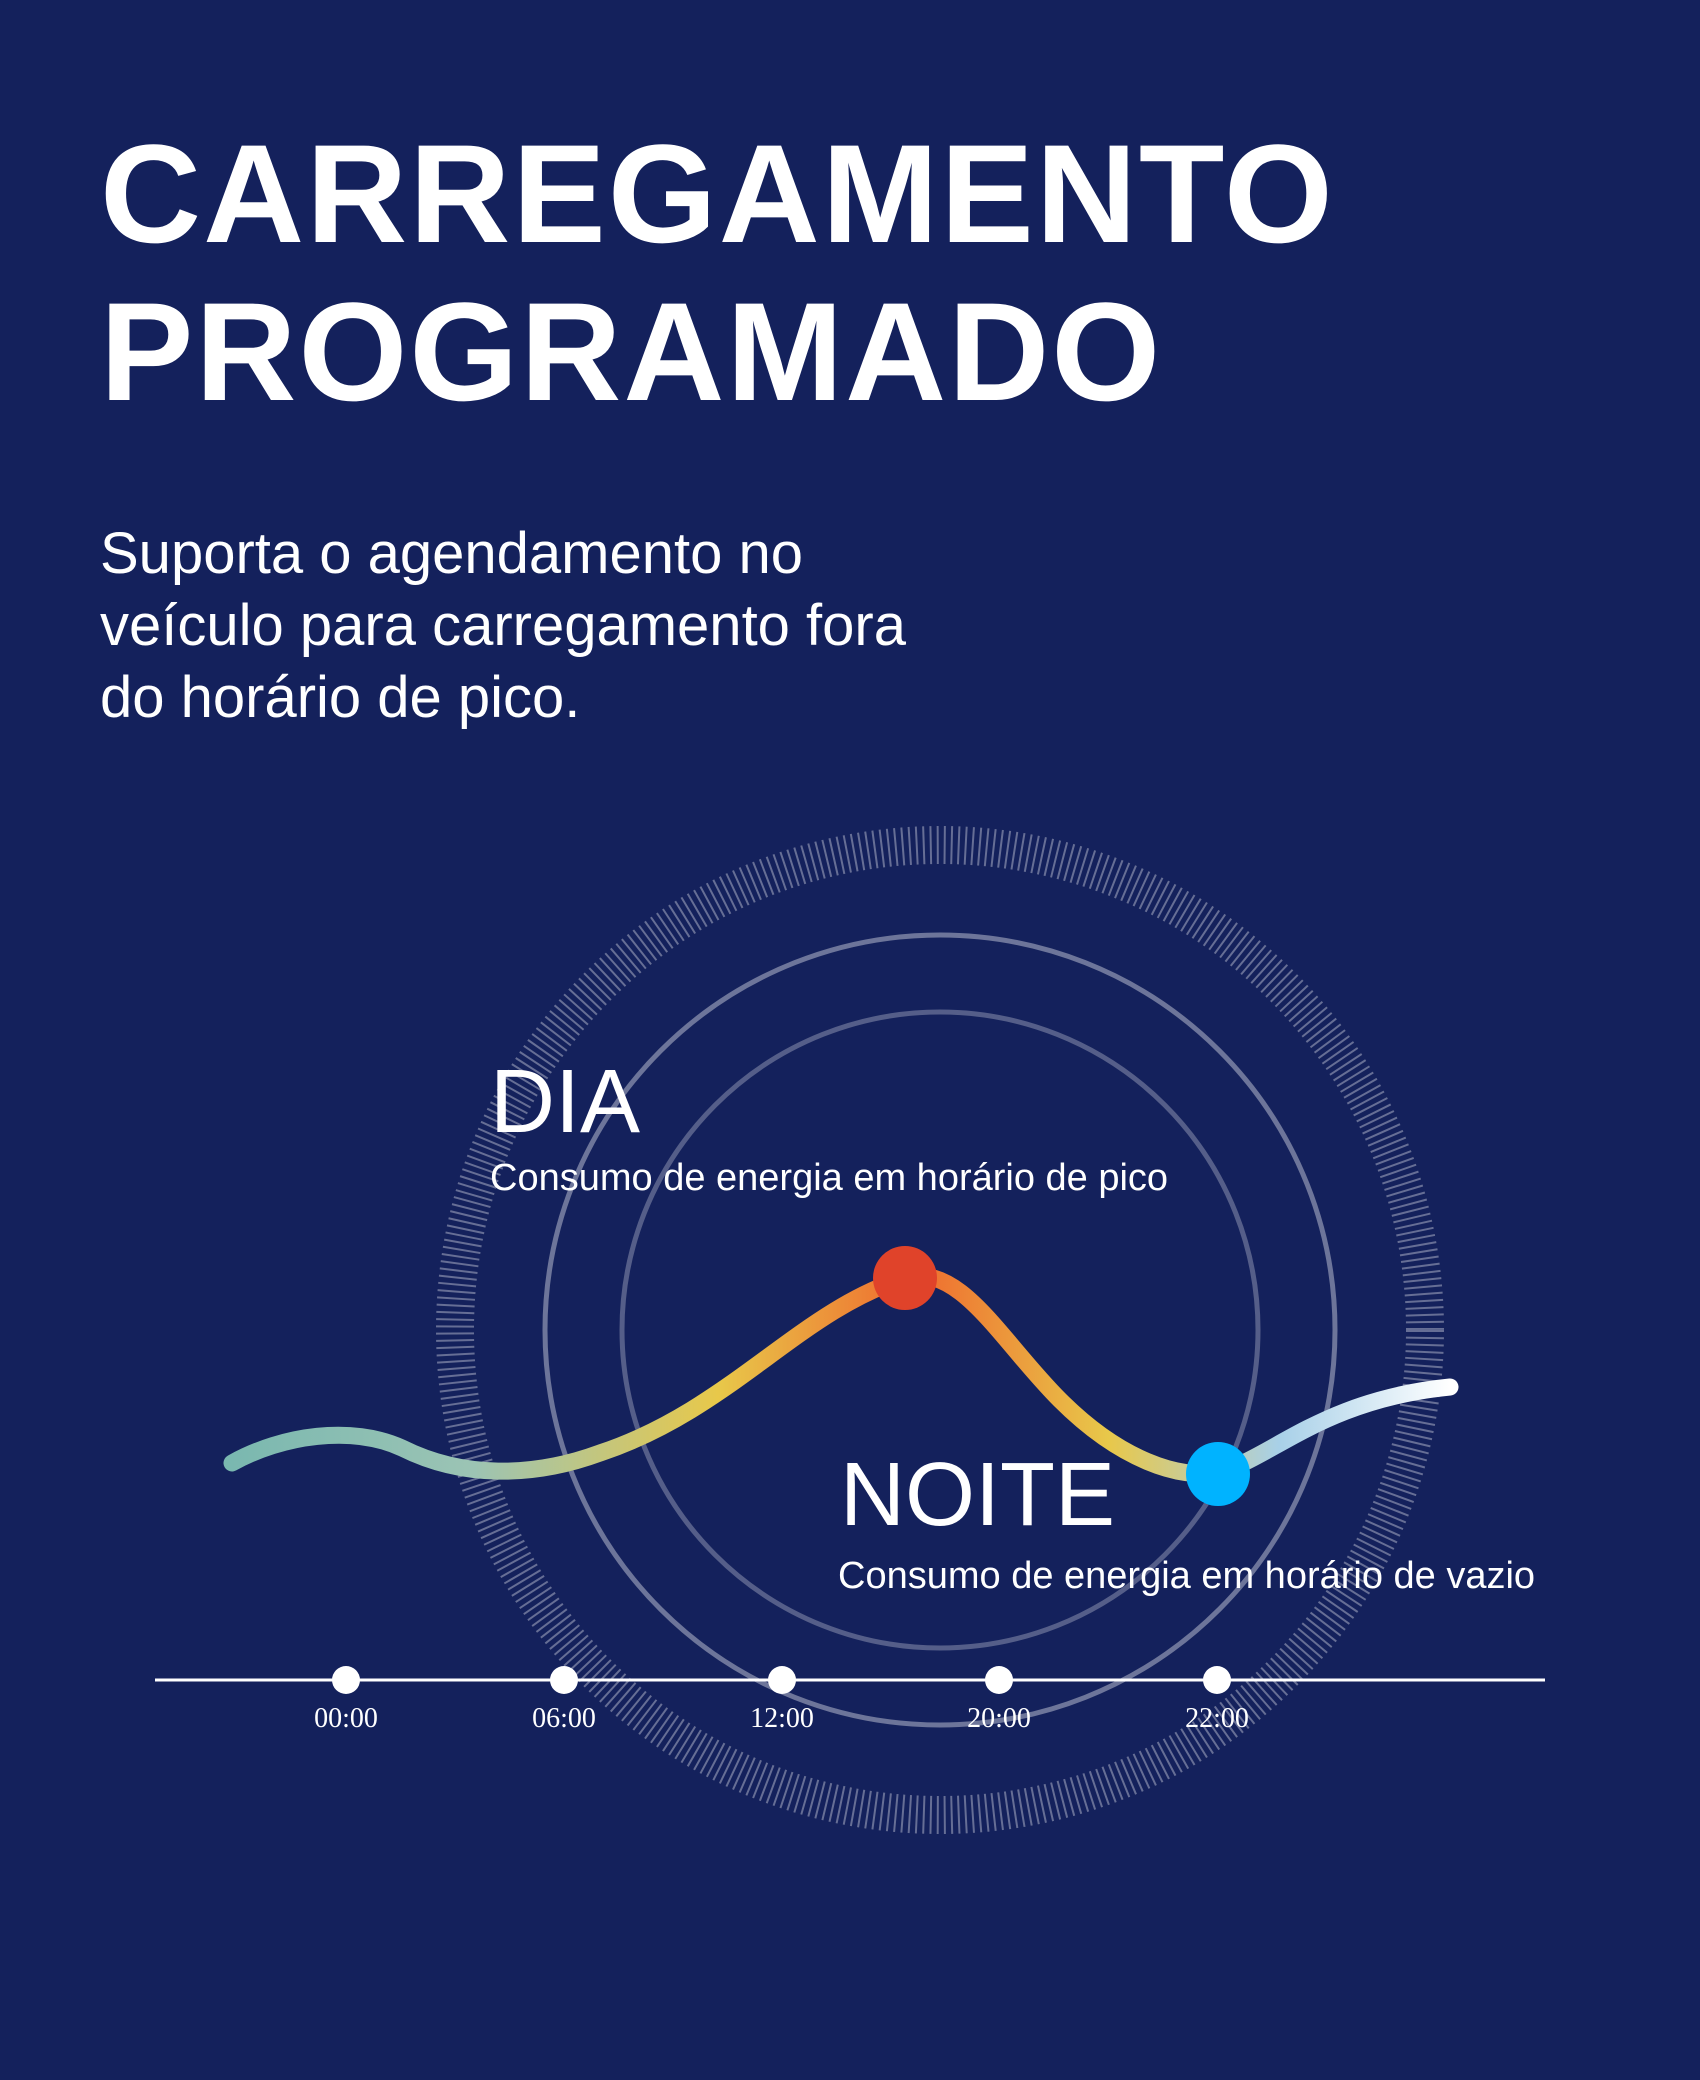 Image resolution: width=1700 pixels, height=2080 pixels. Describe the element at coordinates (782, 1718) in the screenshot. I see `timeline-tick-label: 12:00` at that location.